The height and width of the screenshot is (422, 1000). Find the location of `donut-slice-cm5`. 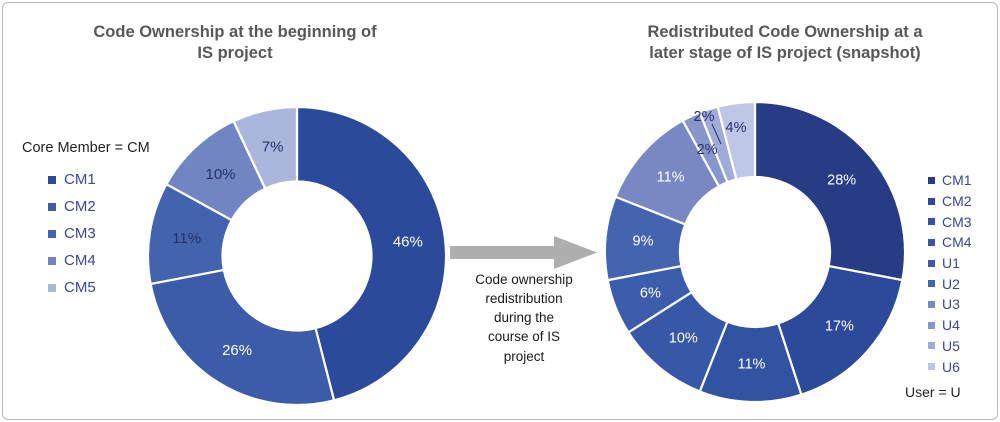

donut-slice-cm5 is located at coordinates (265, 147).